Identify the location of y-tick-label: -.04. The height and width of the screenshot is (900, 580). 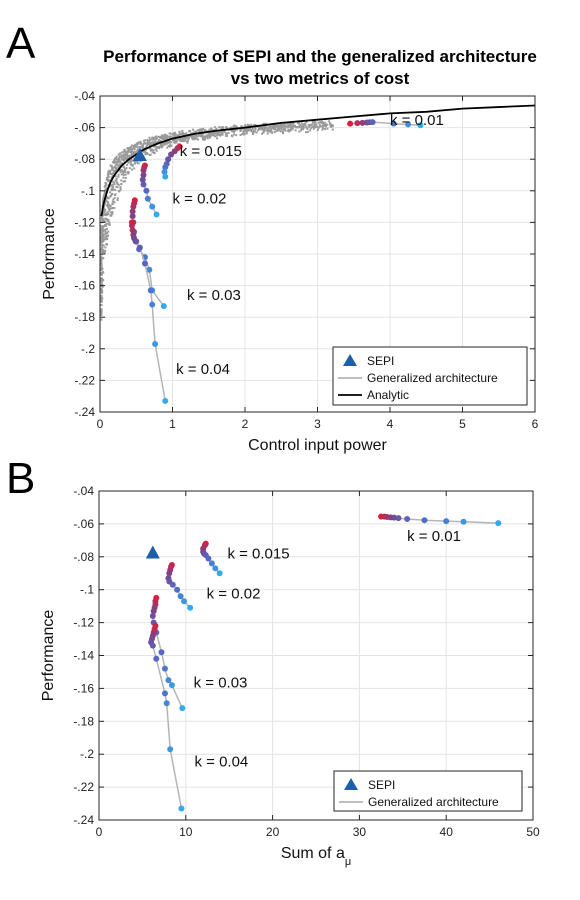
(84, 96).